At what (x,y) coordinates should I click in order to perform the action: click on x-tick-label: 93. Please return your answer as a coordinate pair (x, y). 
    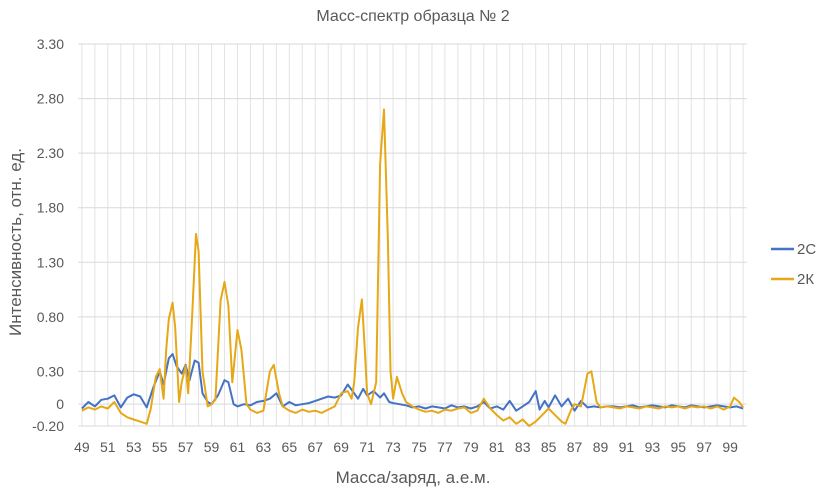
    Looking at the image, I should click on (653, 447).